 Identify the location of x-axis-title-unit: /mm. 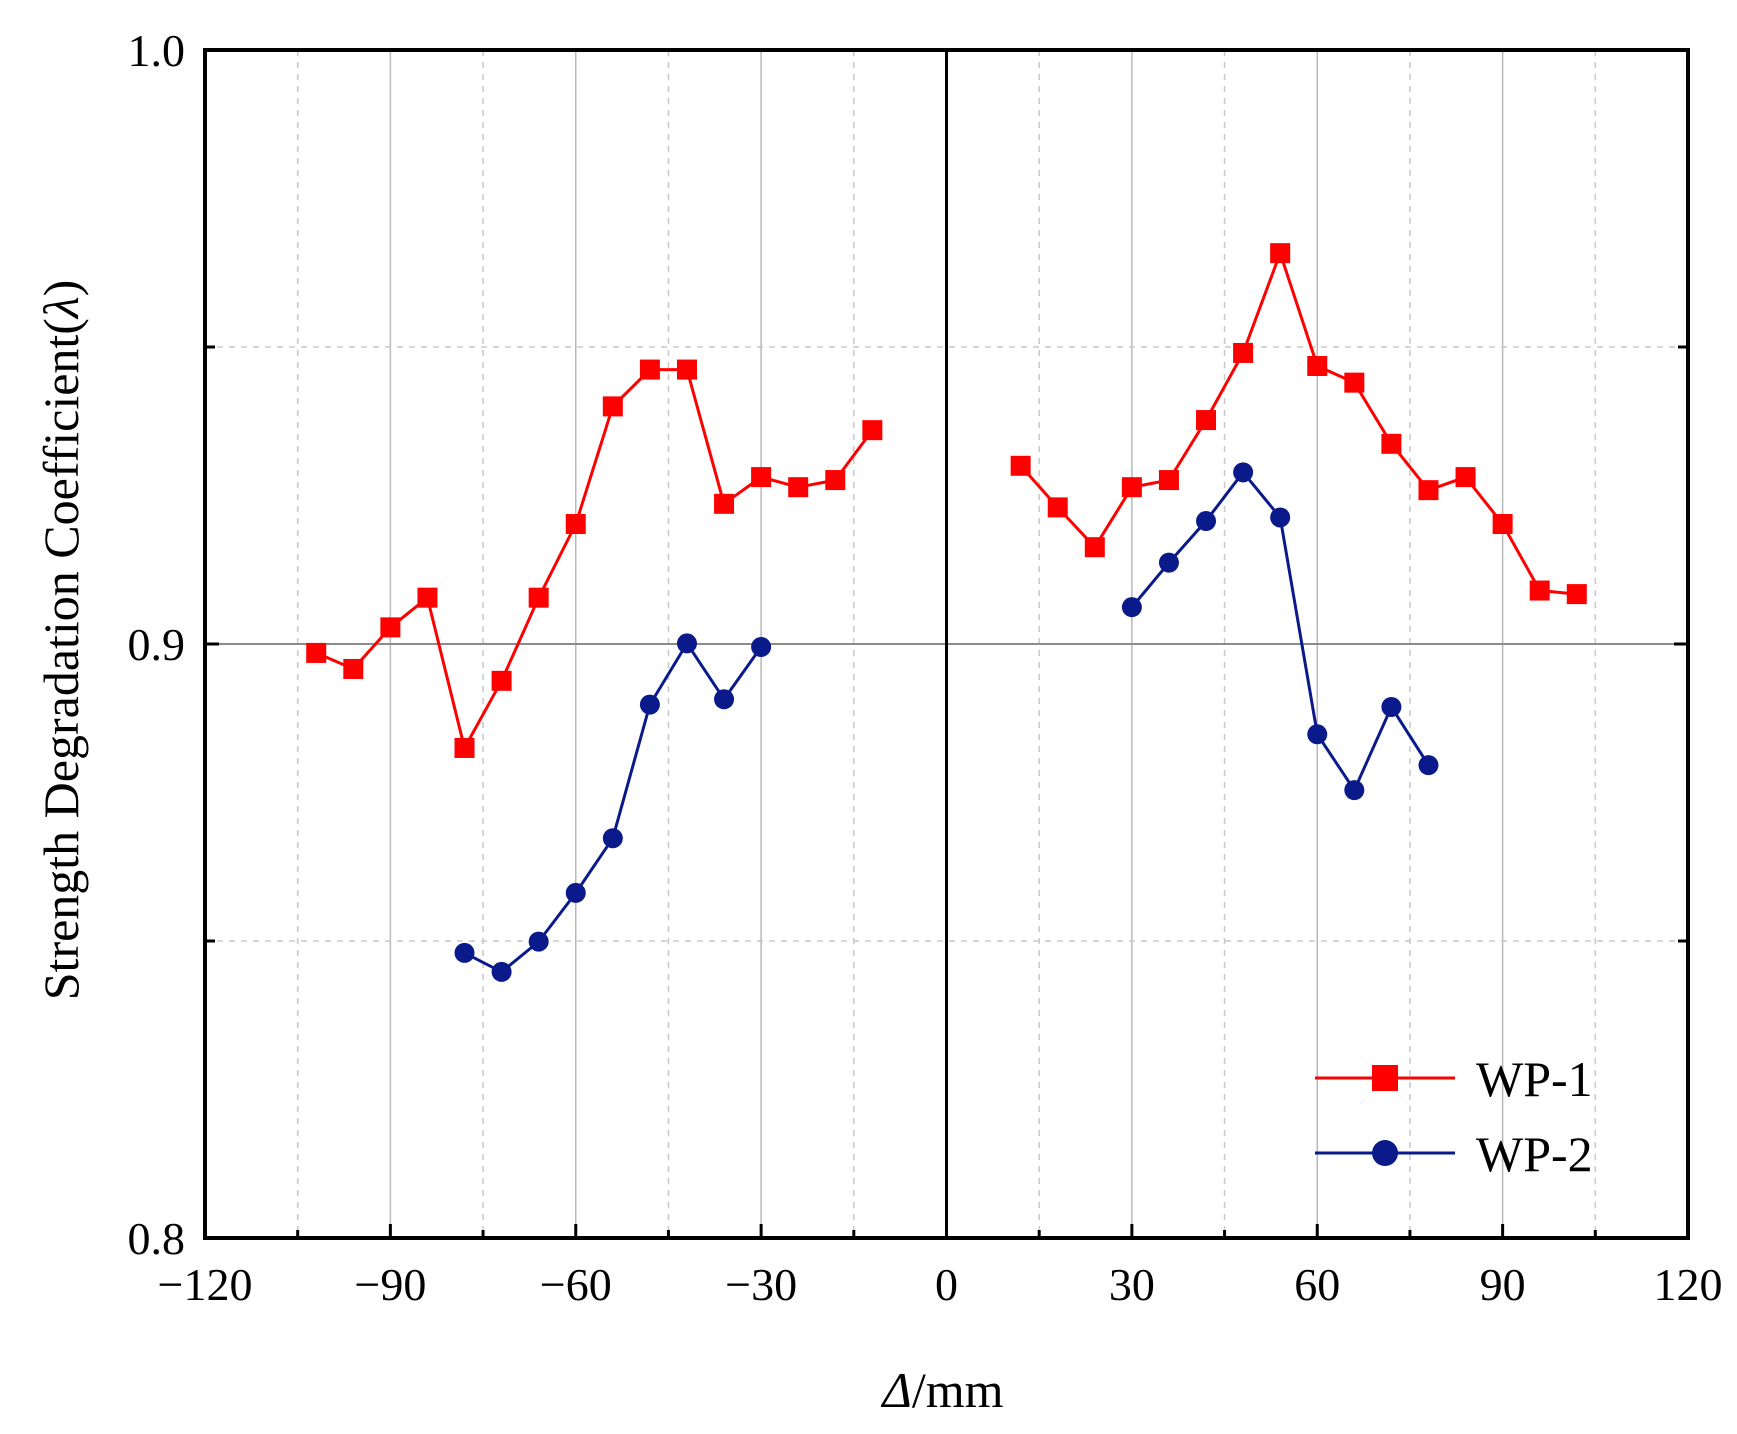
(958, 1390).